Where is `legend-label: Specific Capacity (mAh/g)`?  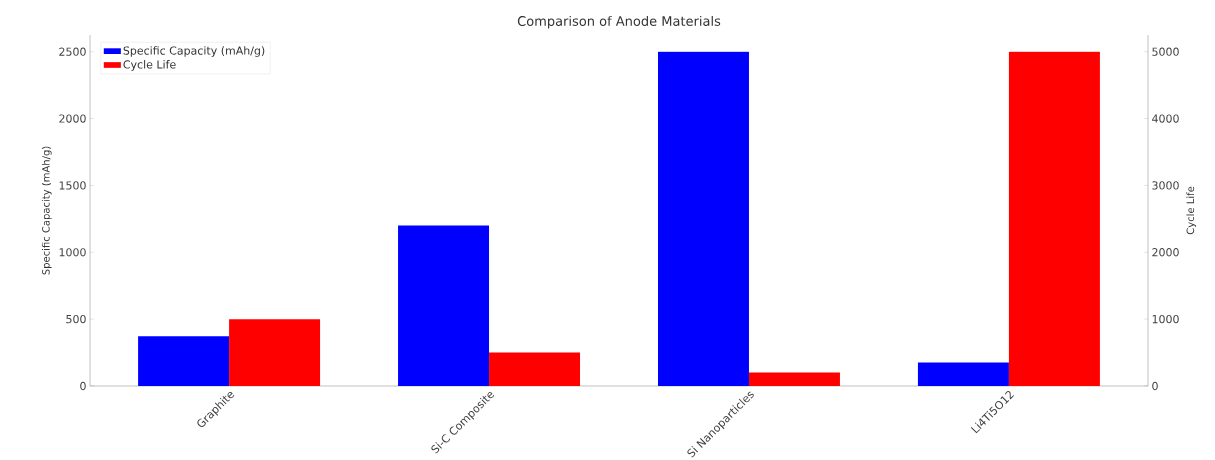 legend-label: Specific Capacity (mAh/g) is located at coordinates (194, 51).